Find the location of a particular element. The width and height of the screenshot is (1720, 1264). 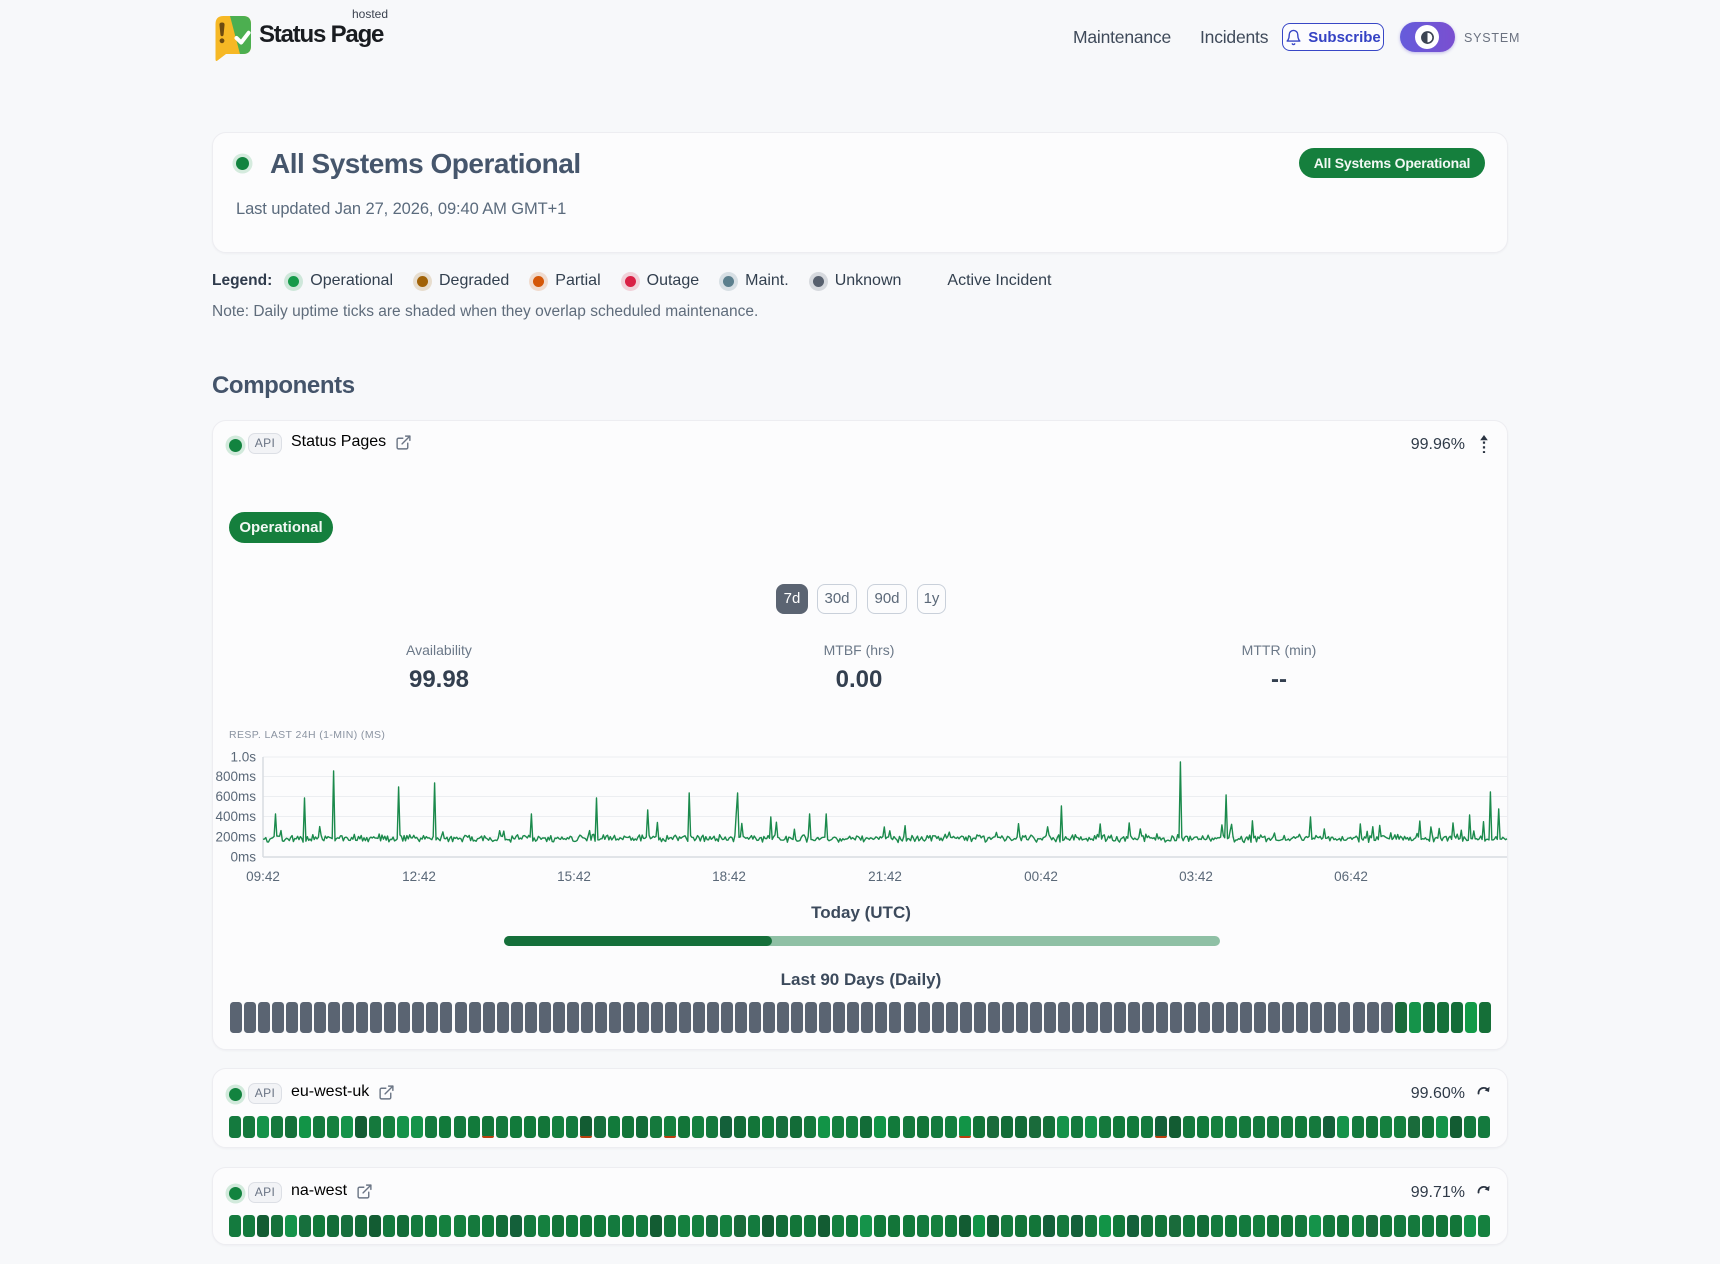

svg-text: 0ms is located at coordinates (243, 857).